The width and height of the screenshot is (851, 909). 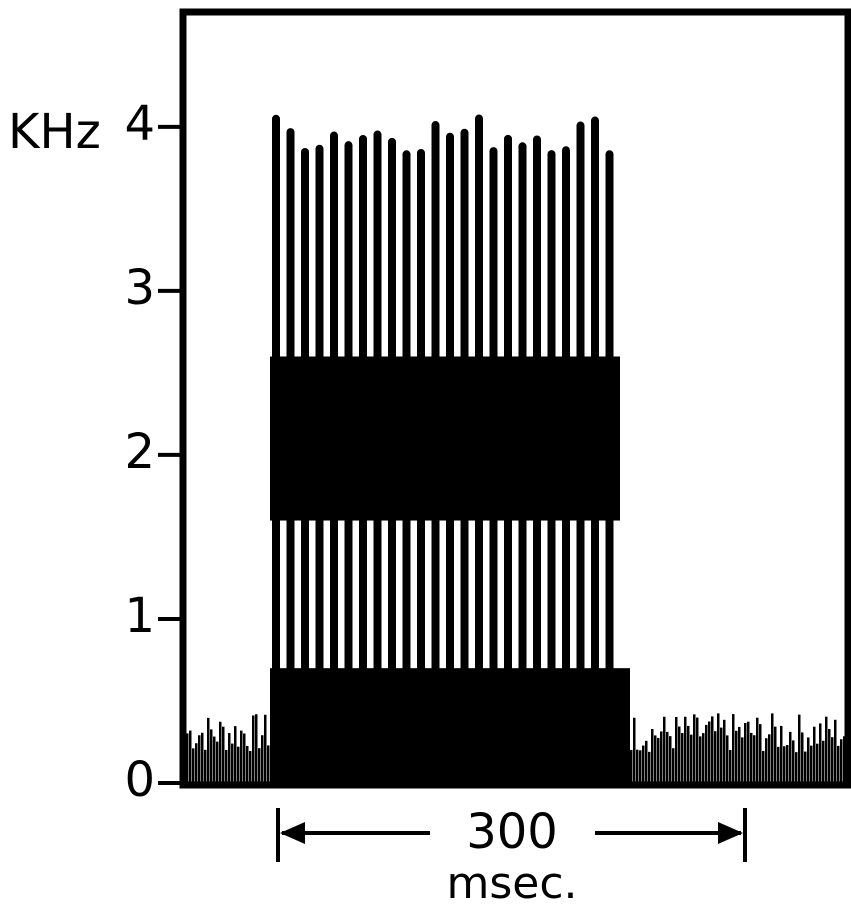 I want to click on y-axis-label: KHz, so click(x=54, y=132).